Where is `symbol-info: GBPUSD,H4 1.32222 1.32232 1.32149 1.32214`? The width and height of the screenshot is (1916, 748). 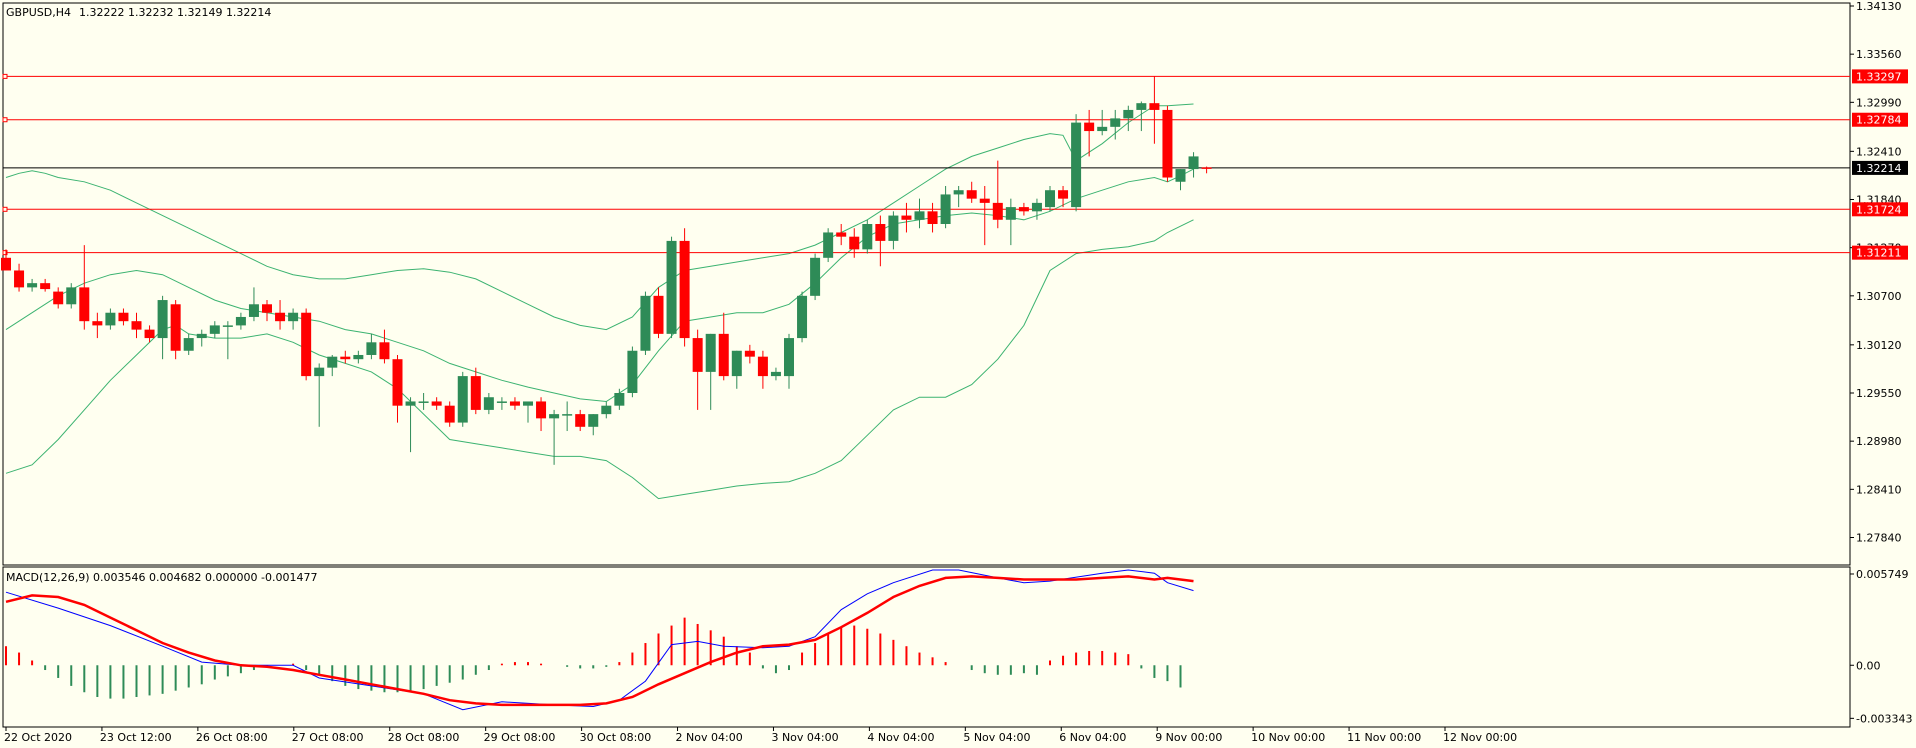 symbol-info: GBPUSD,H4 1.32222 1.32232 1.32149 1.32214 is located at coordinates (138, 12).